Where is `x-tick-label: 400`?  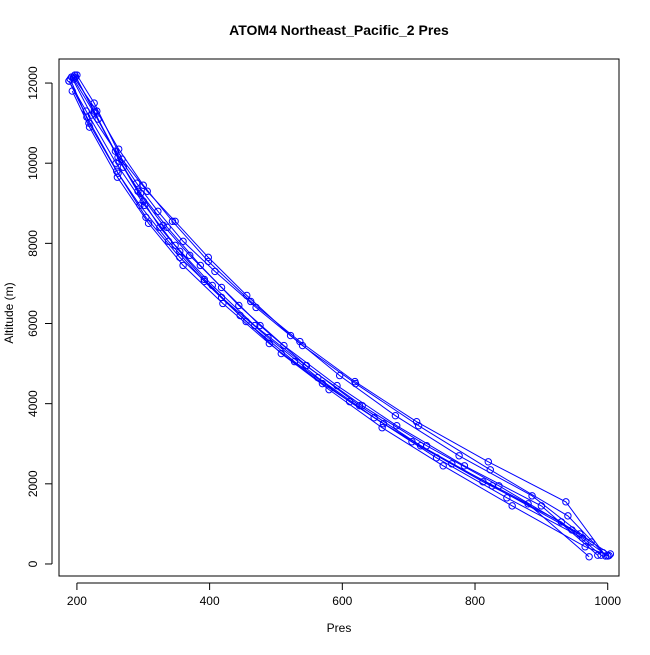 x-tick-label: 400 is located at coordinates (210, 601).